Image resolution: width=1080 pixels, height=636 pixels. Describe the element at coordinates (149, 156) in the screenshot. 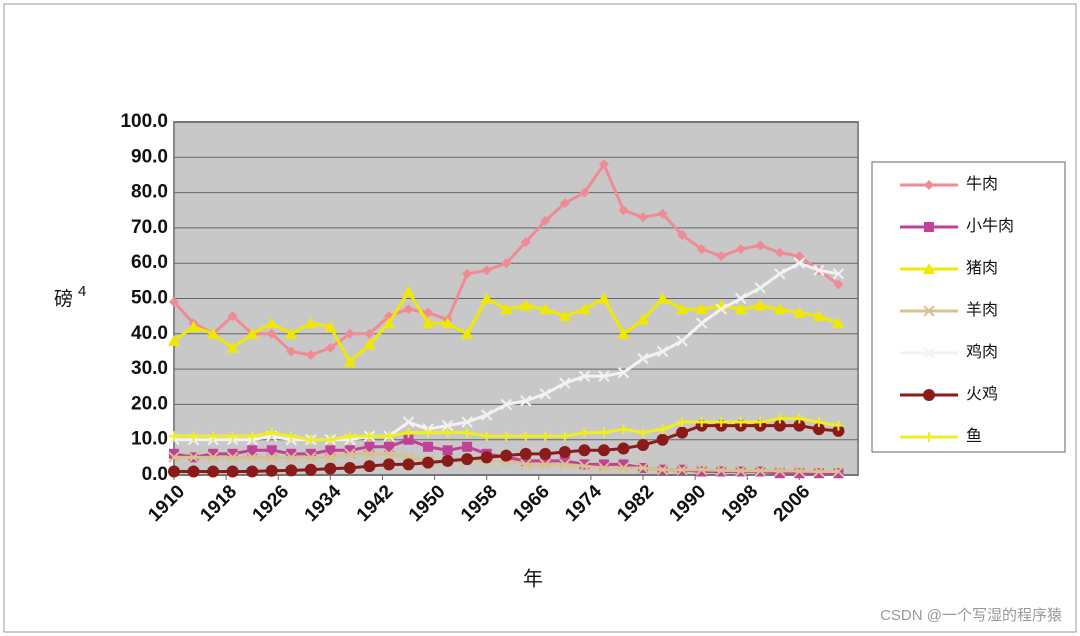

I see `y-tick-label: 90.0` at that location.